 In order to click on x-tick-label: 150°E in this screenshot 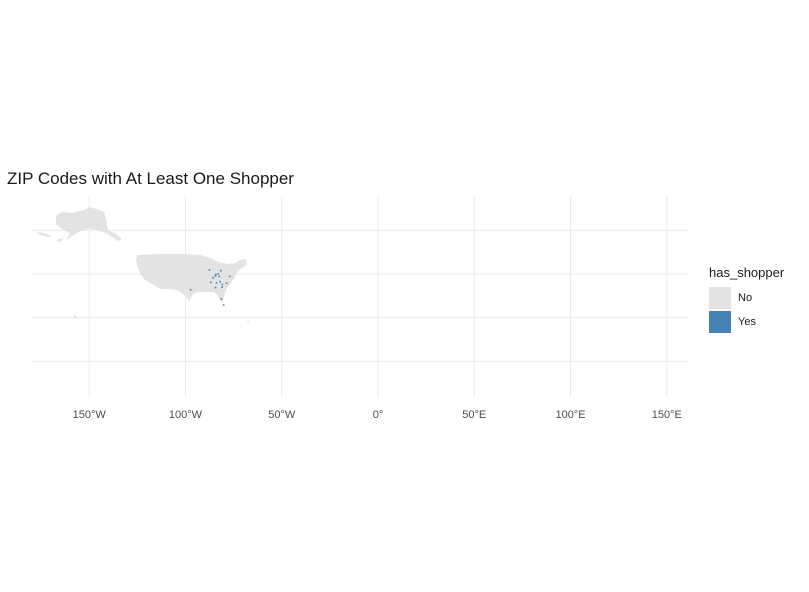, I will do `click(667, 415)`.